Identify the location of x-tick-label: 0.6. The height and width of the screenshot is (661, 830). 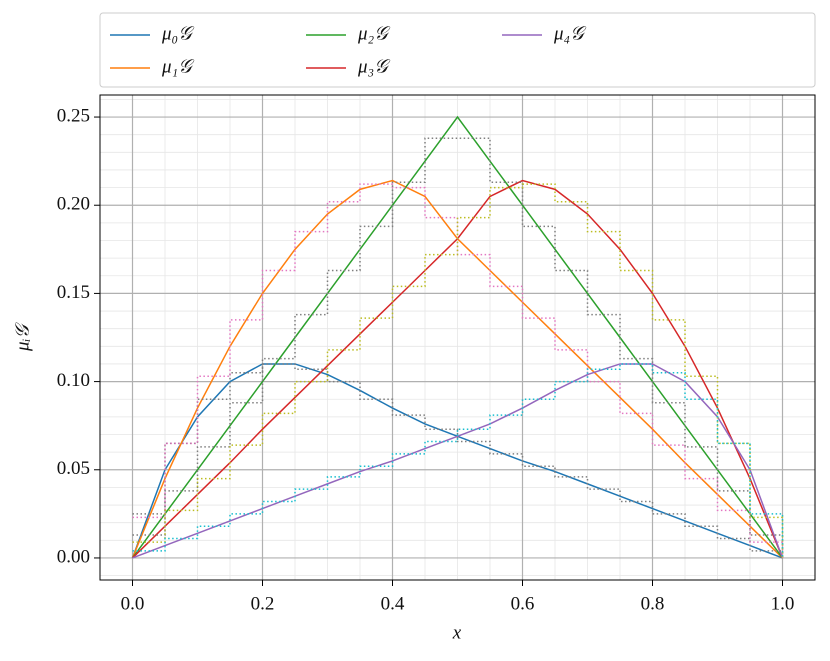
(523, 603).